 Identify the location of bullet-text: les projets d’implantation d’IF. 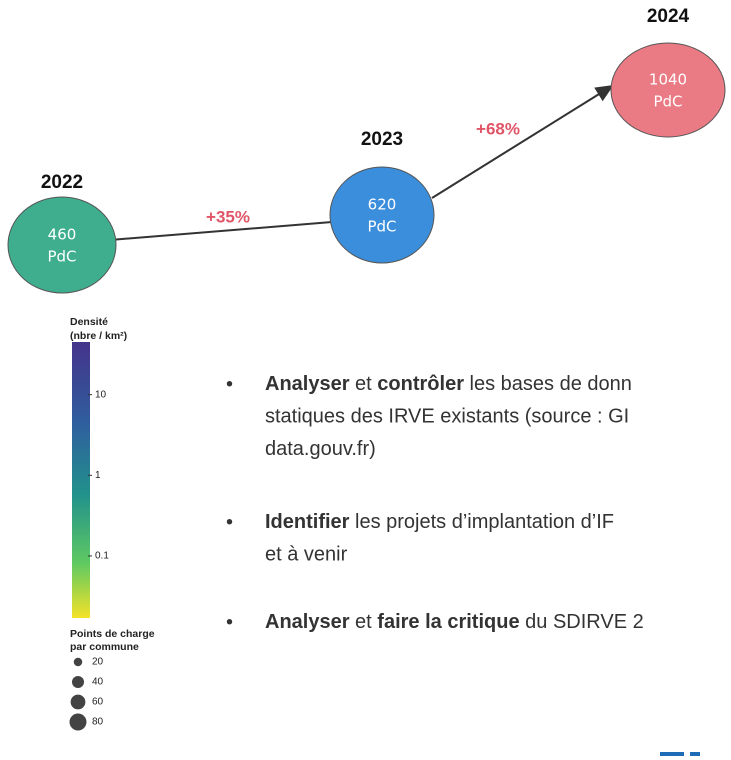
(481, 522).